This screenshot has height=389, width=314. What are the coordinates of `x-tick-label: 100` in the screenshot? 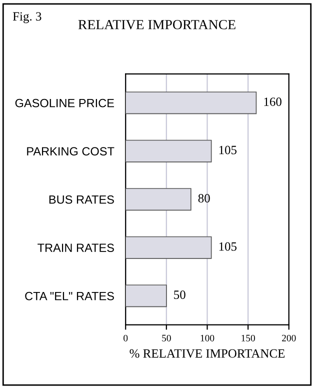 It's located at (207, 338).